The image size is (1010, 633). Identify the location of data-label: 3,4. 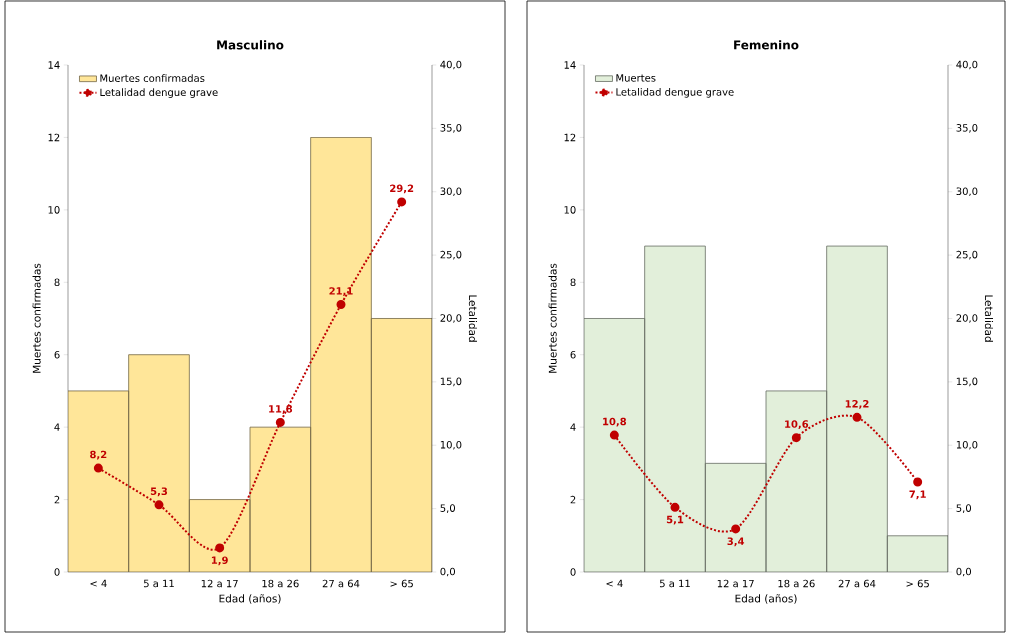
(736, 542).